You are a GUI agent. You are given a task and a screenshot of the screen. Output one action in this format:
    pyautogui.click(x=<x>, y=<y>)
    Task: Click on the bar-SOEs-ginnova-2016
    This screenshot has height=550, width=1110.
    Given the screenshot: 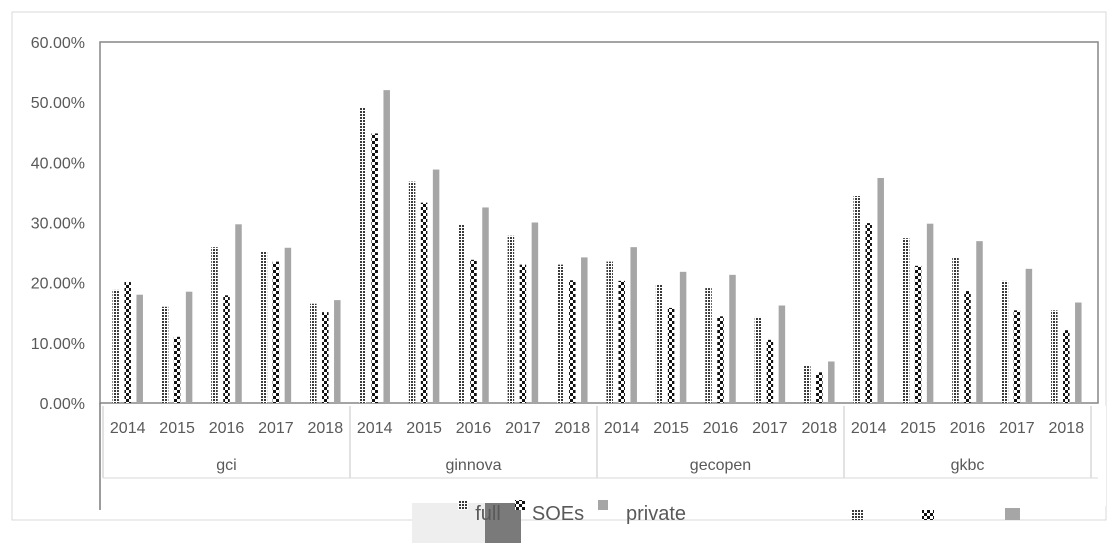 What is the action you would take?
    pyautogui.click(x=473, y=331)
    